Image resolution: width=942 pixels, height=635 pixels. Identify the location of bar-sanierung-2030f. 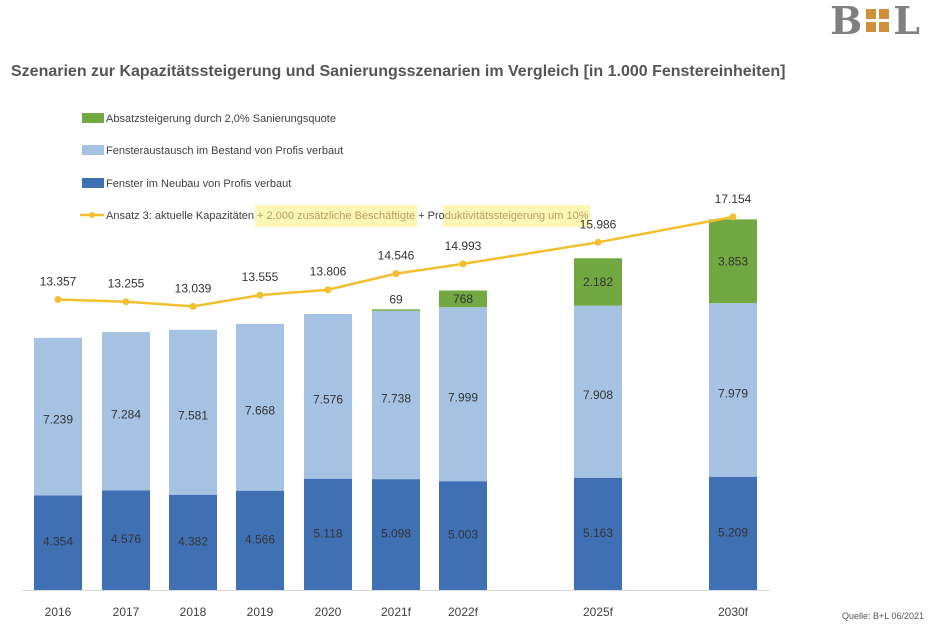
(733, 261).